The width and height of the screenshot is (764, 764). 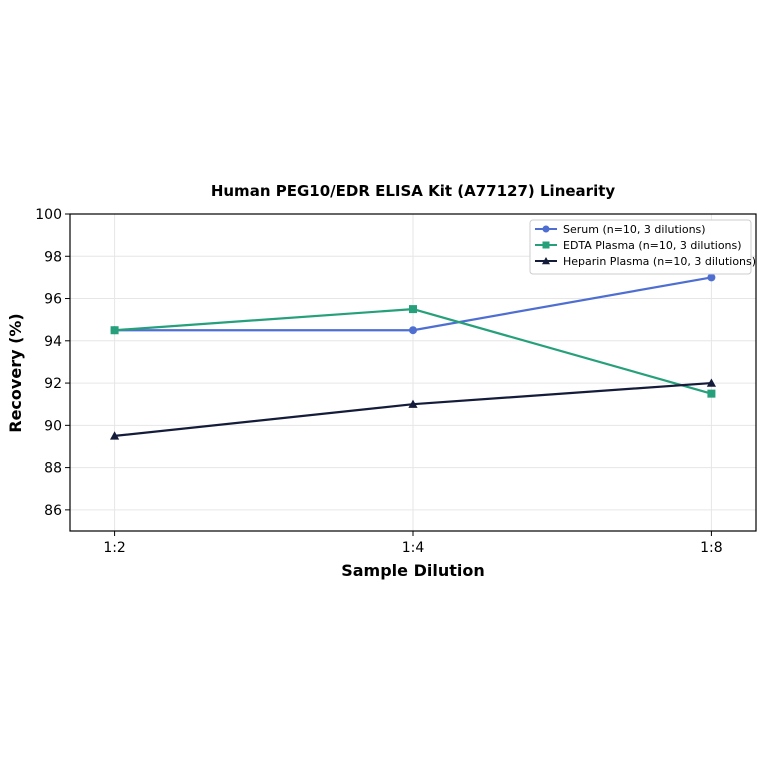 I want to click on legend-entry: Serum (n=10, 3 dilutions), so click(x=634, y=229).